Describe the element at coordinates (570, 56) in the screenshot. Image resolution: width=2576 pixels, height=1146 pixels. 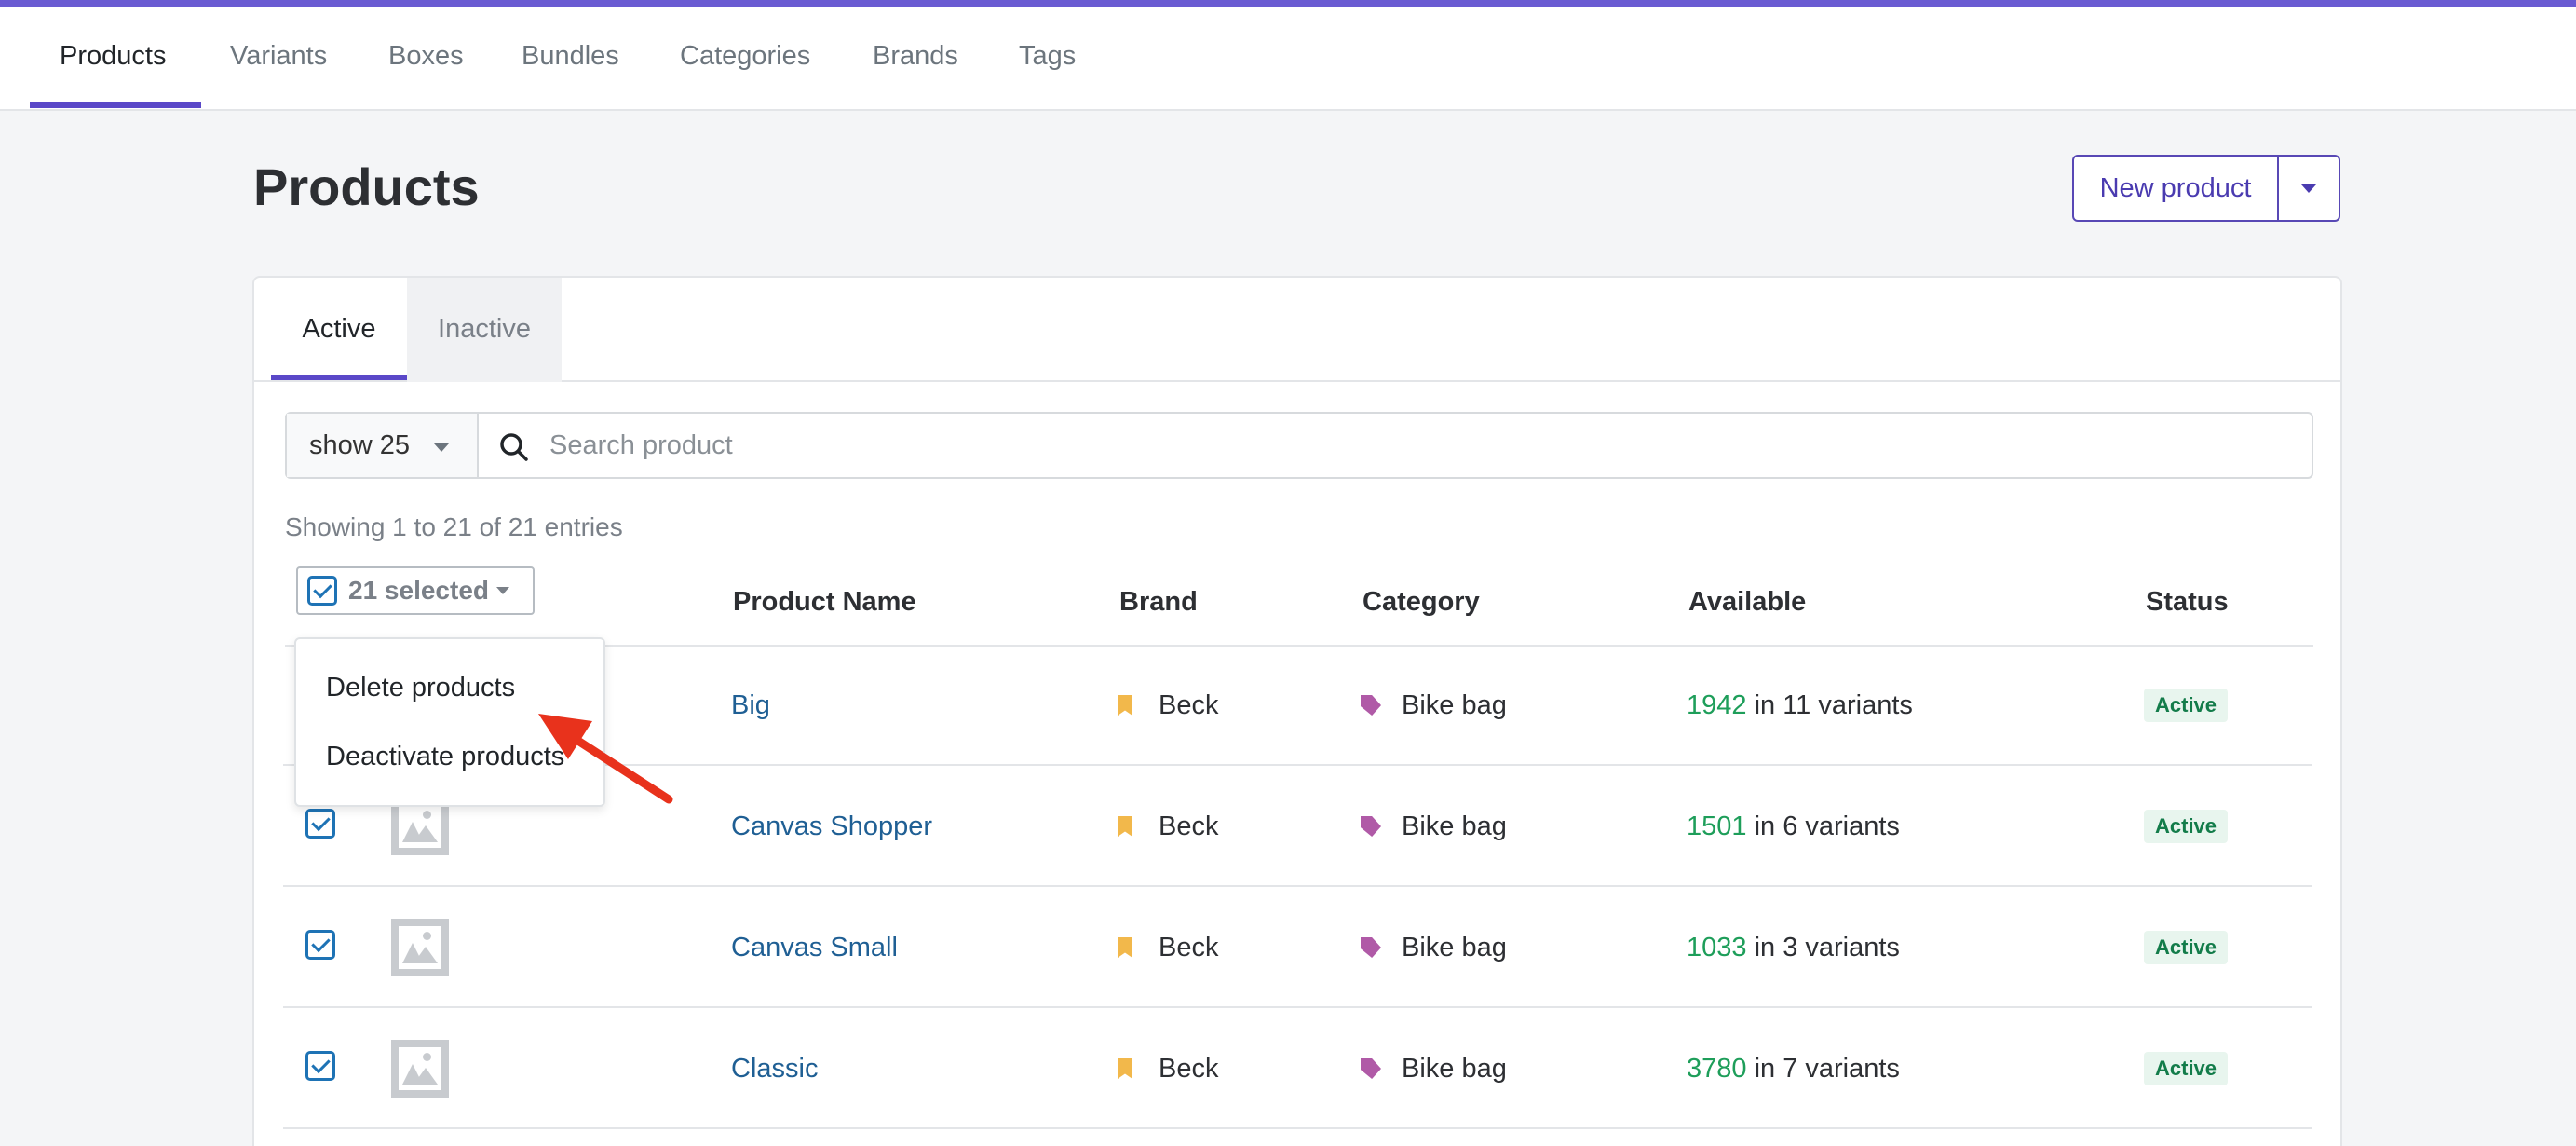
I see `nav-item-bundles: Bundles` at that location.